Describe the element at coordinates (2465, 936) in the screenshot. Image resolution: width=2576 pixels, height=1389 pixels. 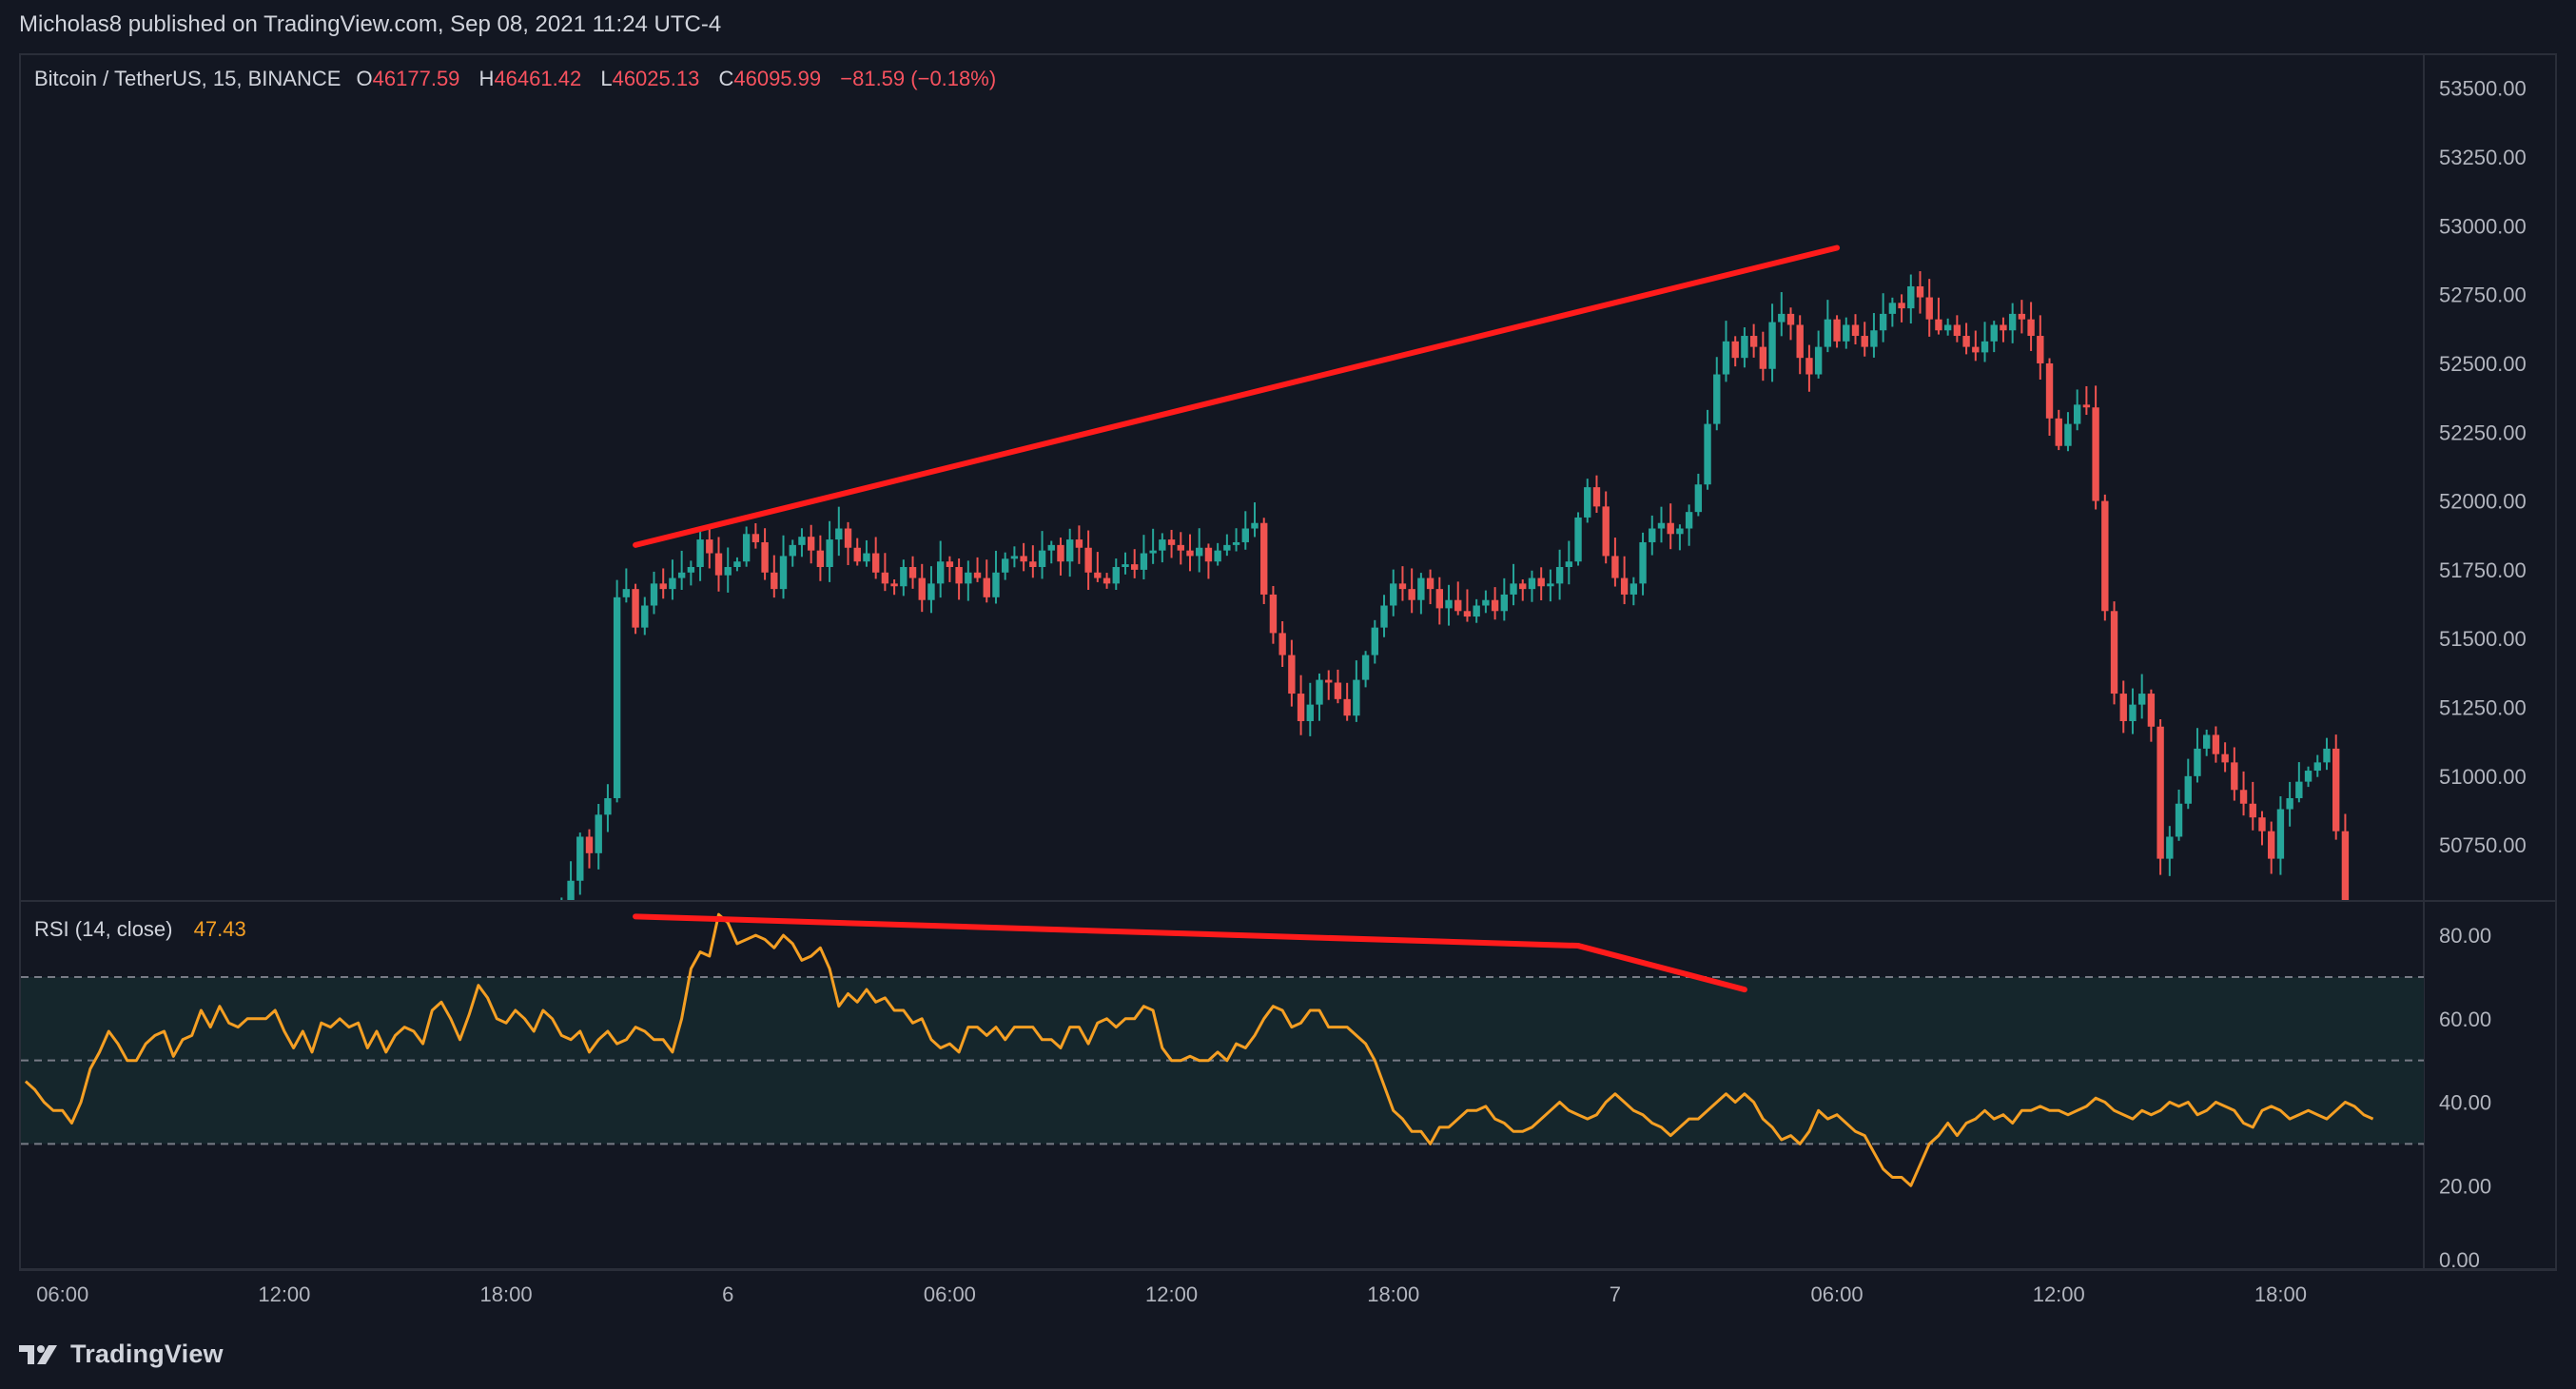
I see `rsi-tick-label: 80.00` at that location.